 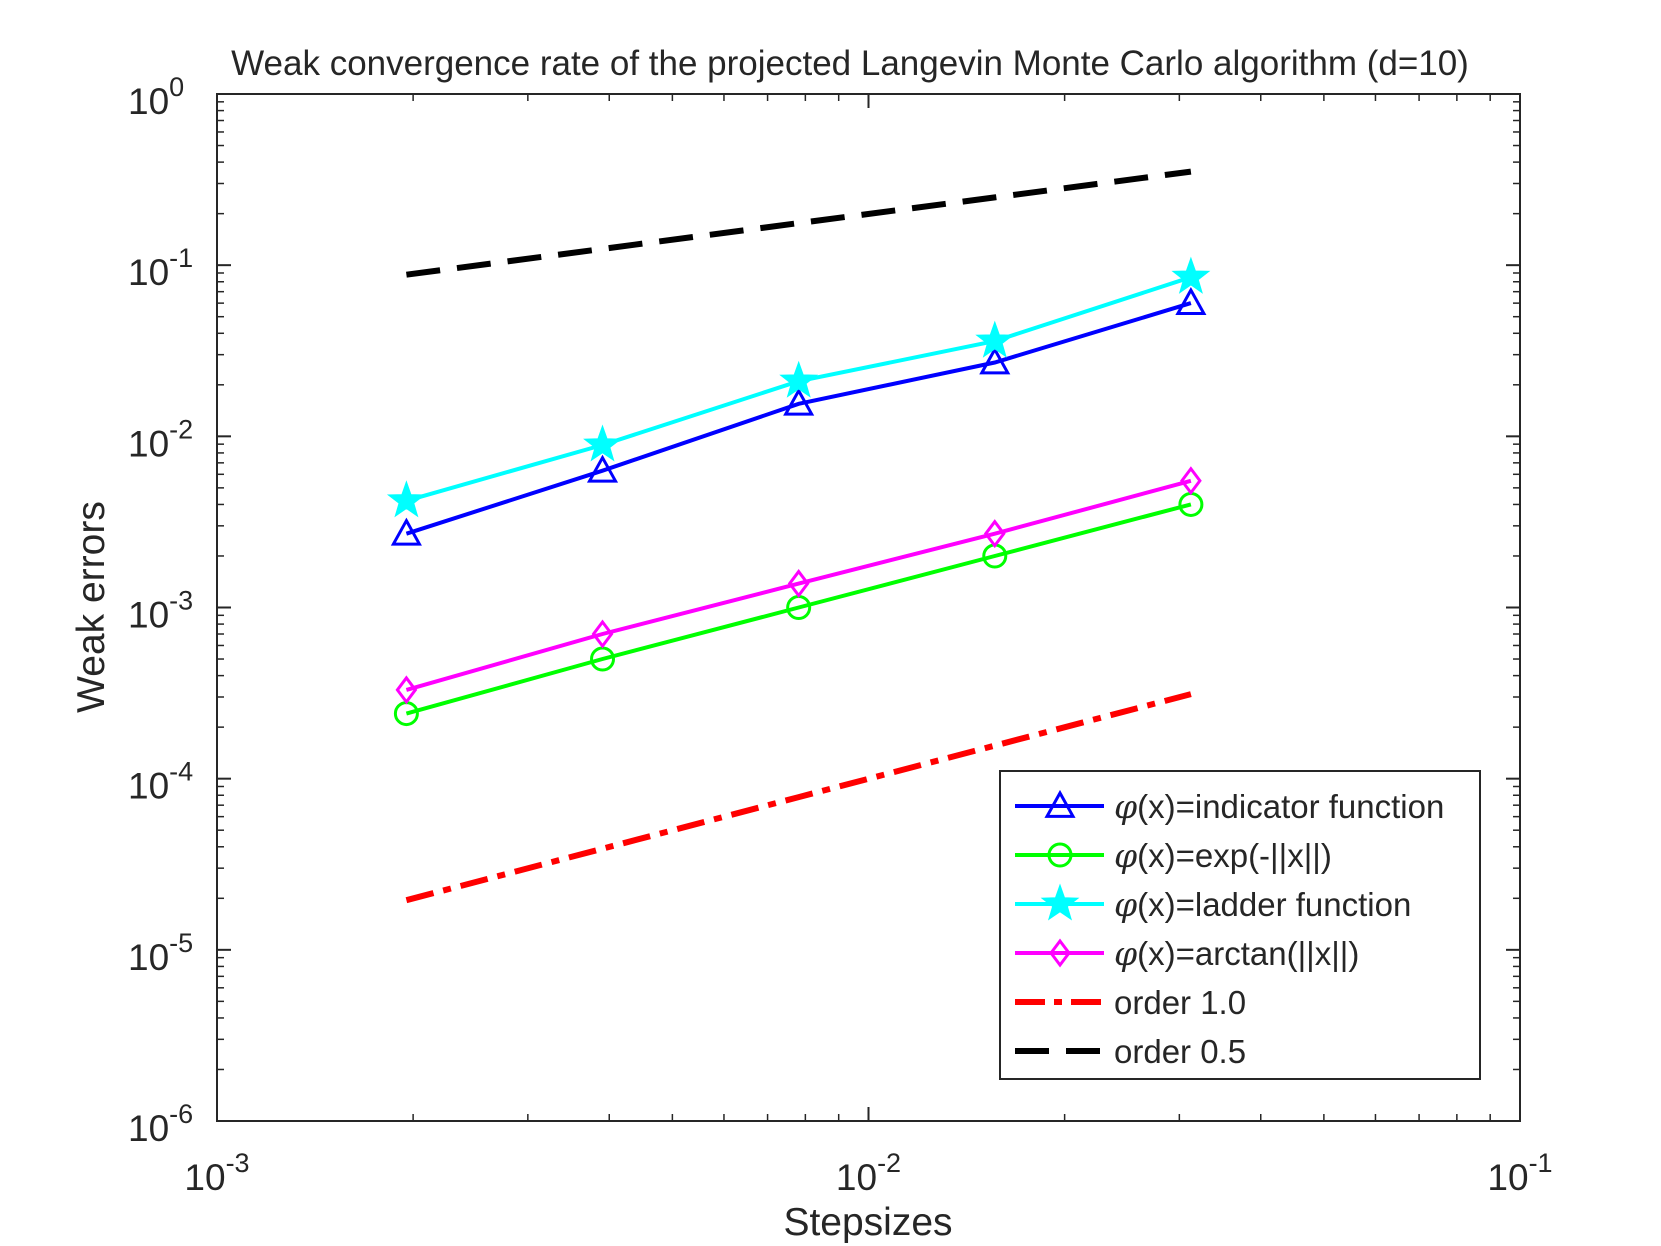 I want to click on data-point-exp, so click(x=406, y=714).